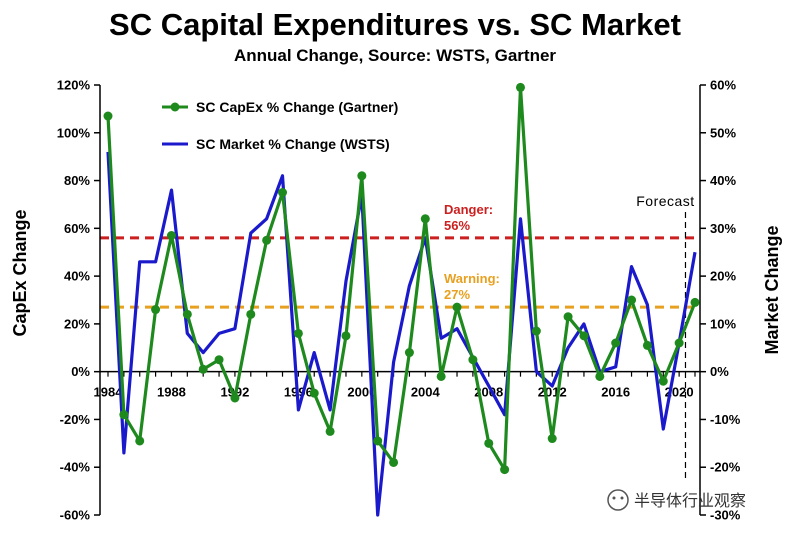  I want to click on left-y-tick-label: -40%, so click(75, 467).